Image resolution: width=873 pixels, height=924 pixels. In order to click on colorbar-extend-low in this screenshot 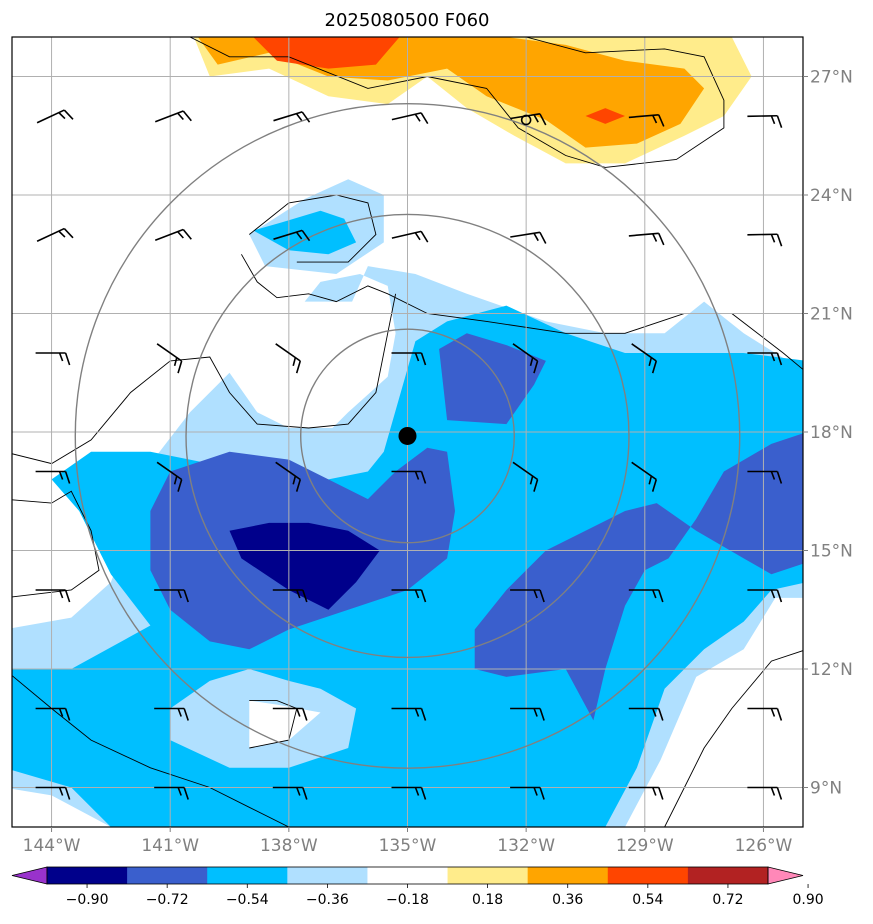, I will do `click(29, 875)`.